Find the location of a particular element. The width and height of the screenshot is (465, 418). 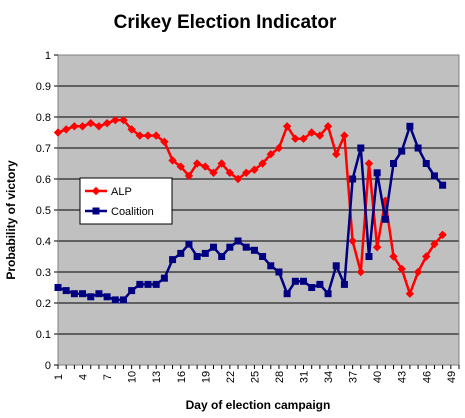

y-tick-label: 0.8 is located at coordinates (43, 118).